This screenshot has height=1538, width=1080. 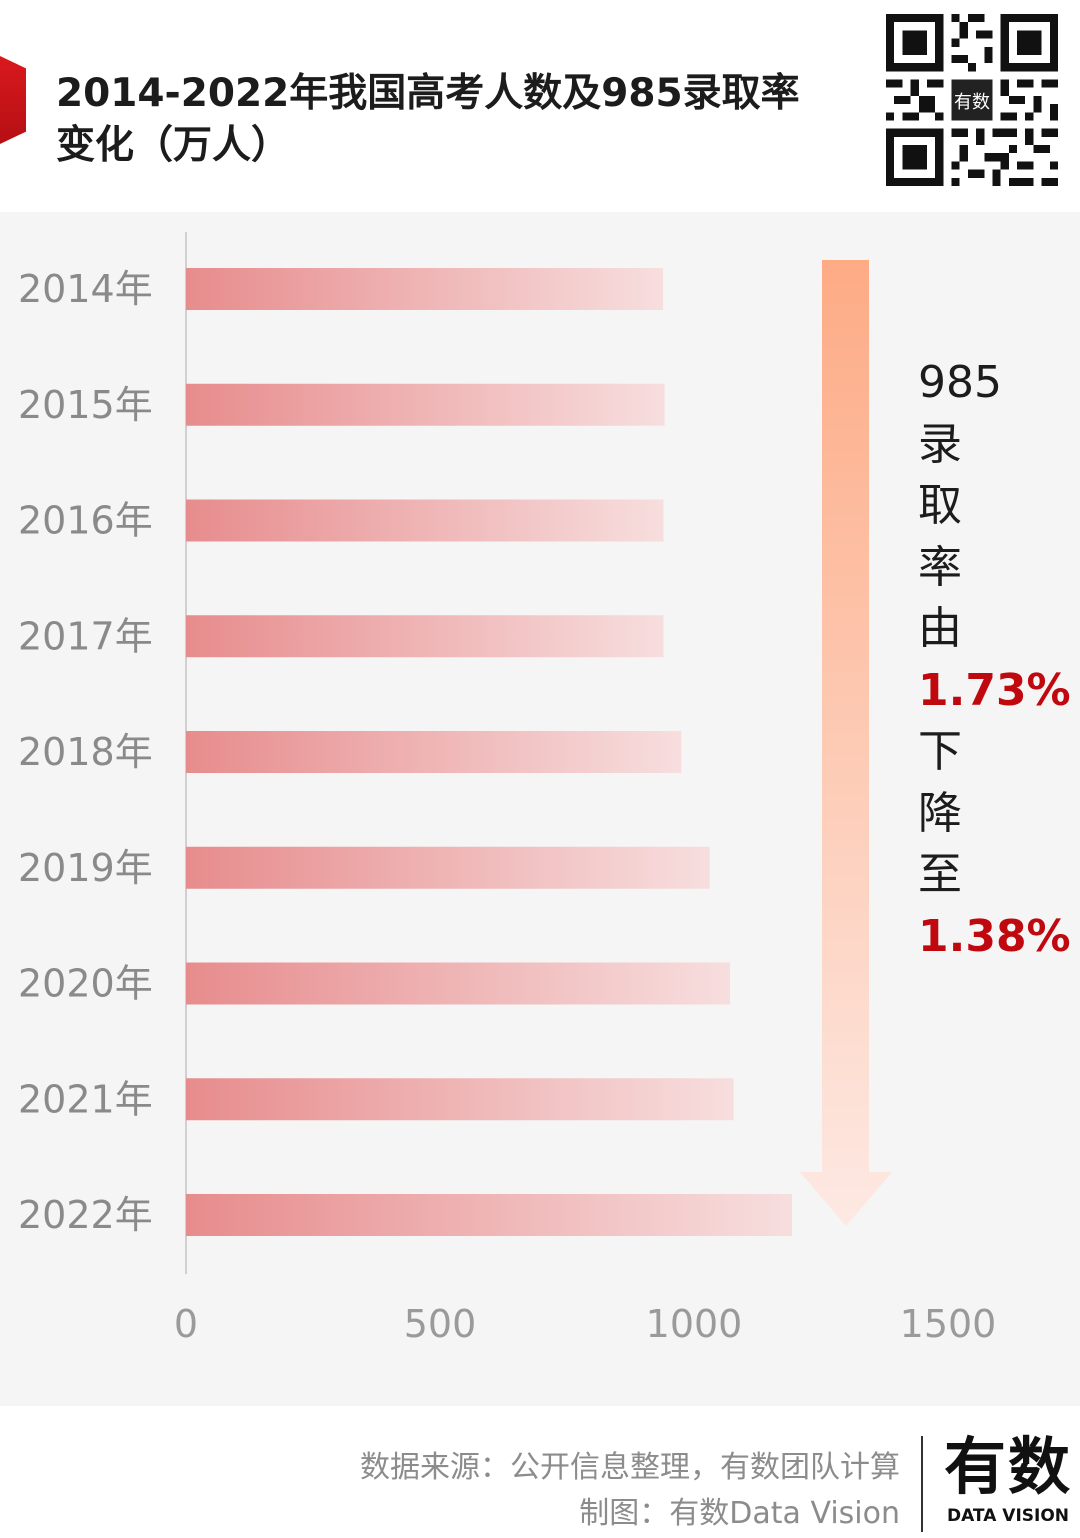 What do you see at coordinates (85, 984) in the screenshot?
I see `y-tick-label: 2020年` at bounding box center [85, 984].